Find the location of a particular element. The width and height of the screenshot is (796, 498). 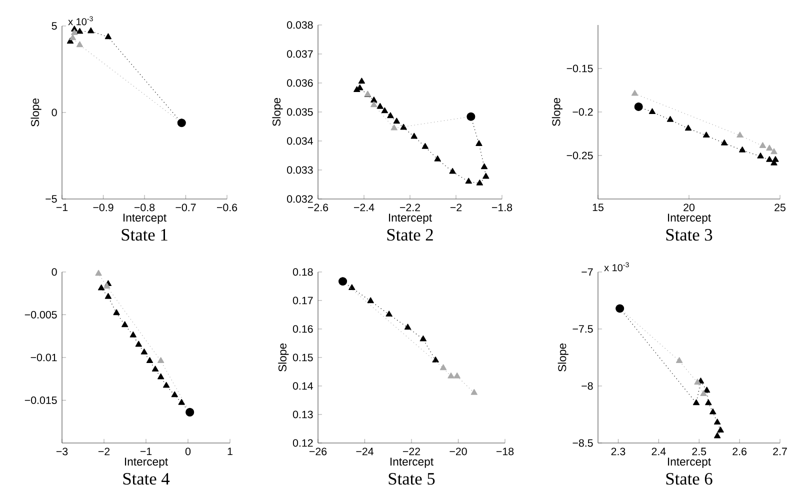

x-tick-label: −26 is located at coordinates (318, 452).